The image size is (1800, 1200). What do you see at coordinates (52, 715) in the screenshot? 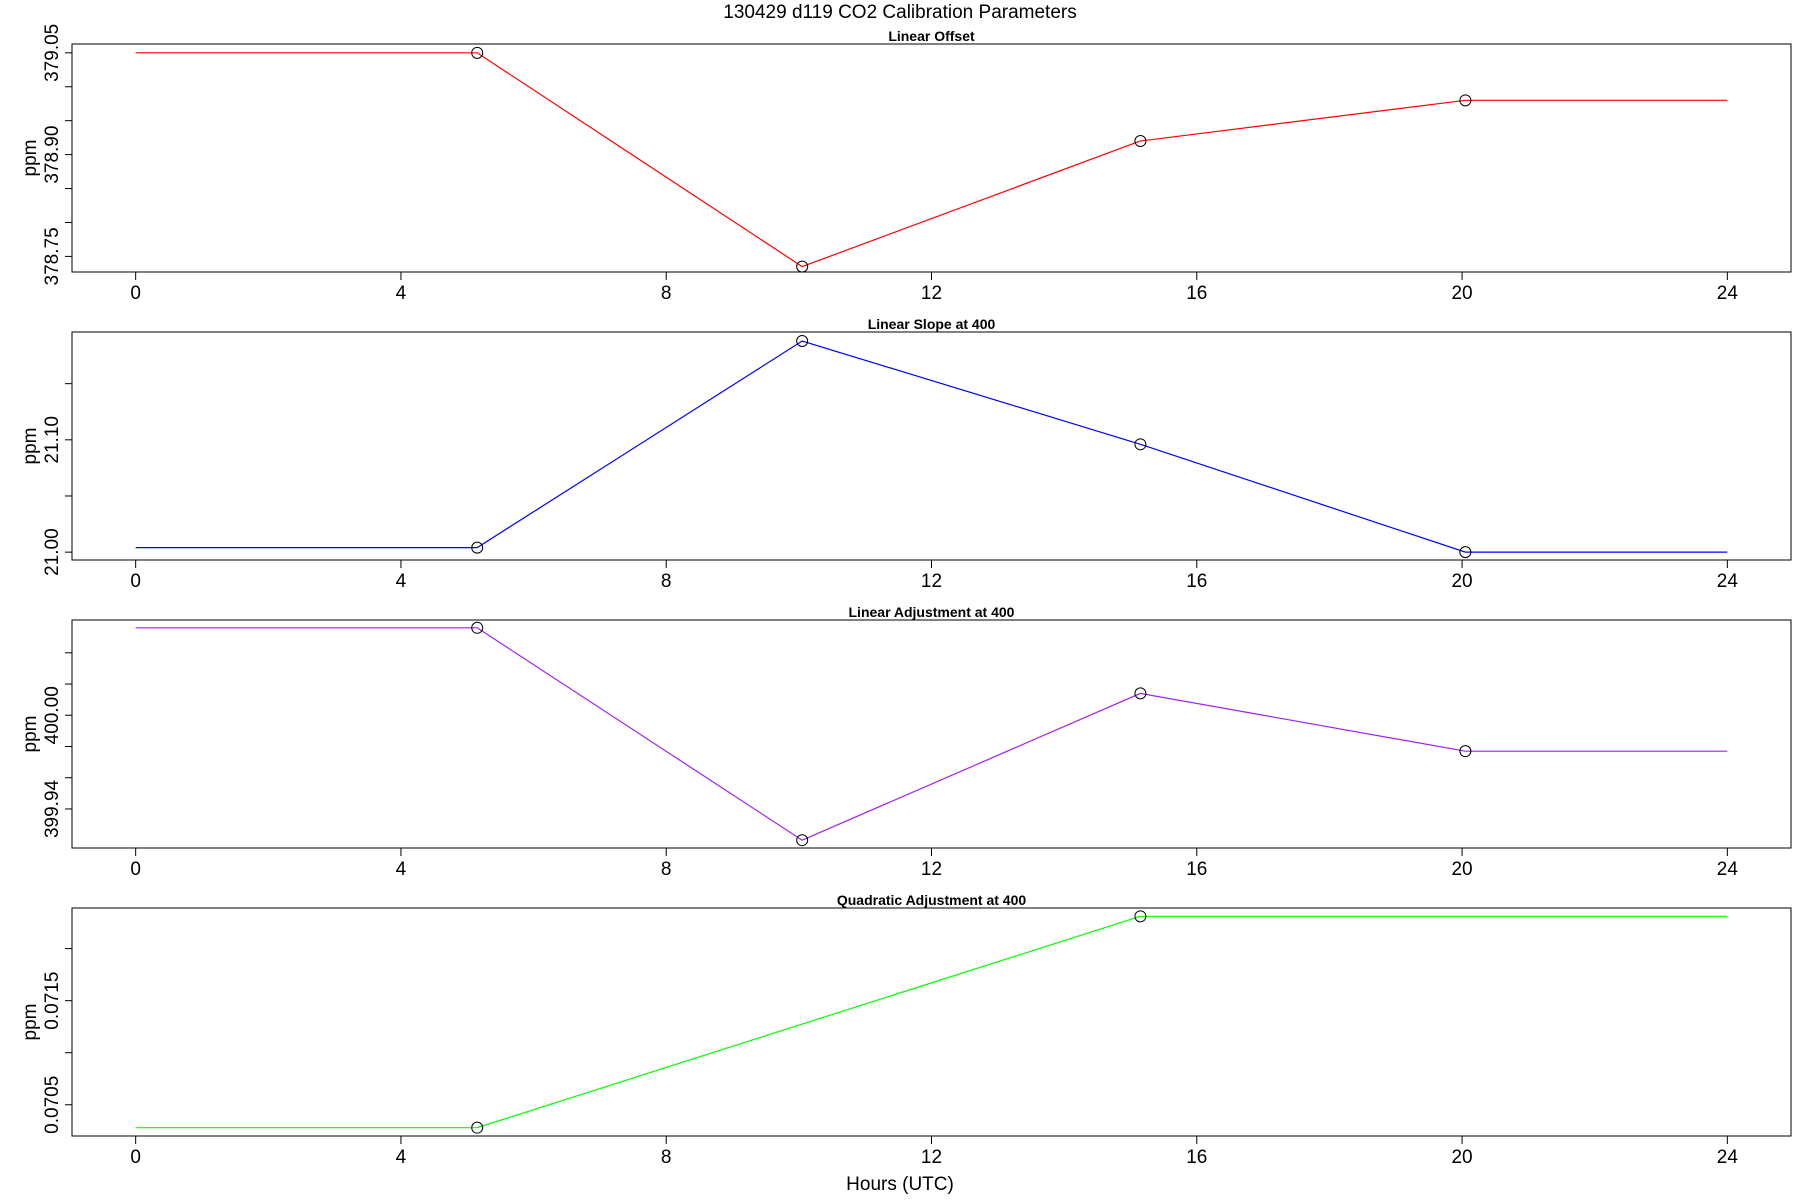
I see `y-tick-label: 400.00` at bounding box center [52, 715].